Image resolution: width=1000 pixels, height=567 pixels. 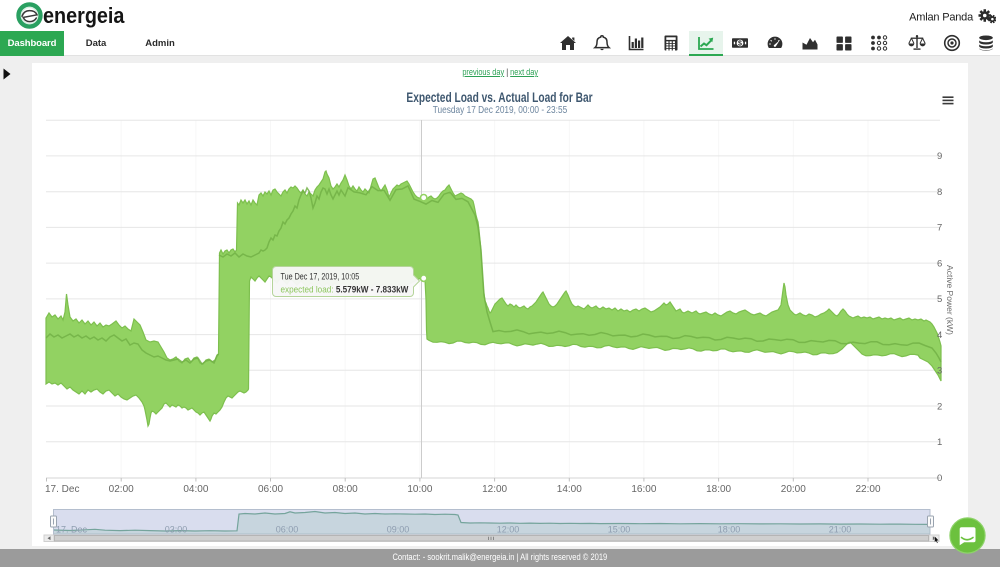 What do you see at coordinates (939, 442) in the screenshot?
I see `svg-text: 1` at bounding box center [939, 442].